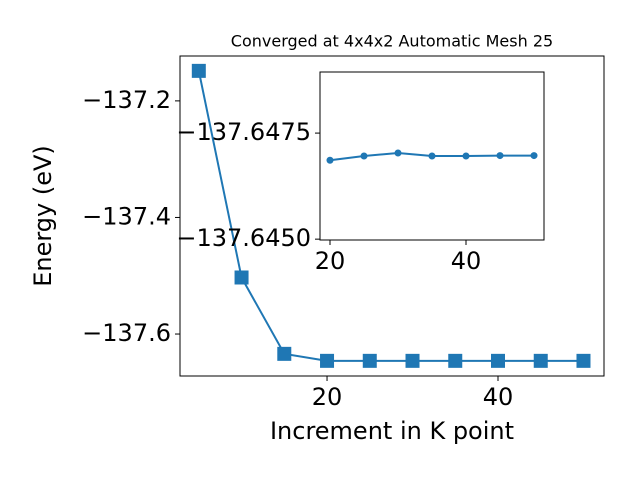  What do you see at coordinates (126, 100) in the screenshot?
I see `y-tick-label: −137.2` at bounding box center [126, 100].